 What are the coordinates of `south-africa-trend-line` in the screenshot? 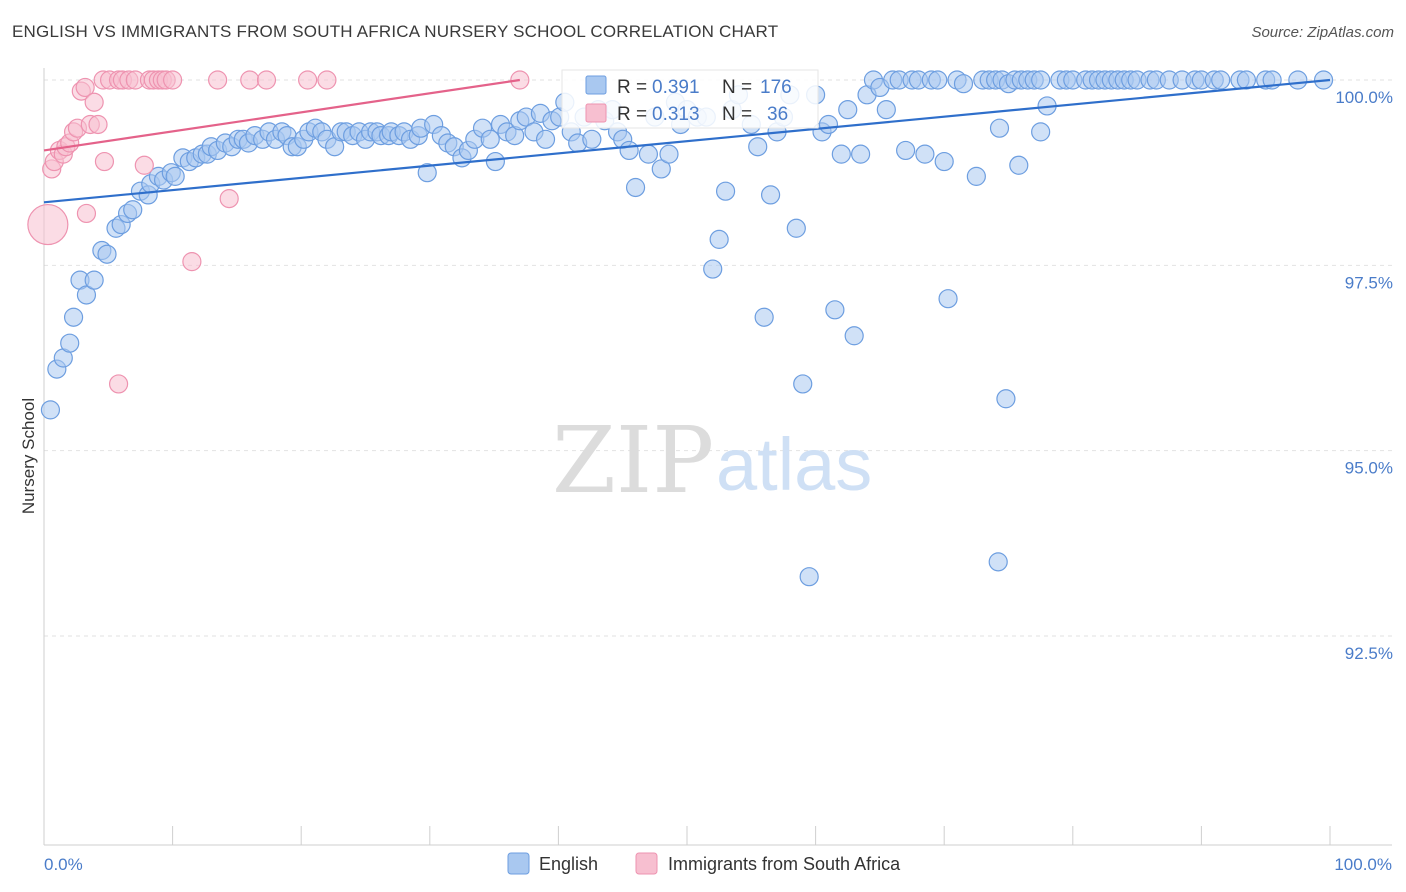 It's located at (281, 115).